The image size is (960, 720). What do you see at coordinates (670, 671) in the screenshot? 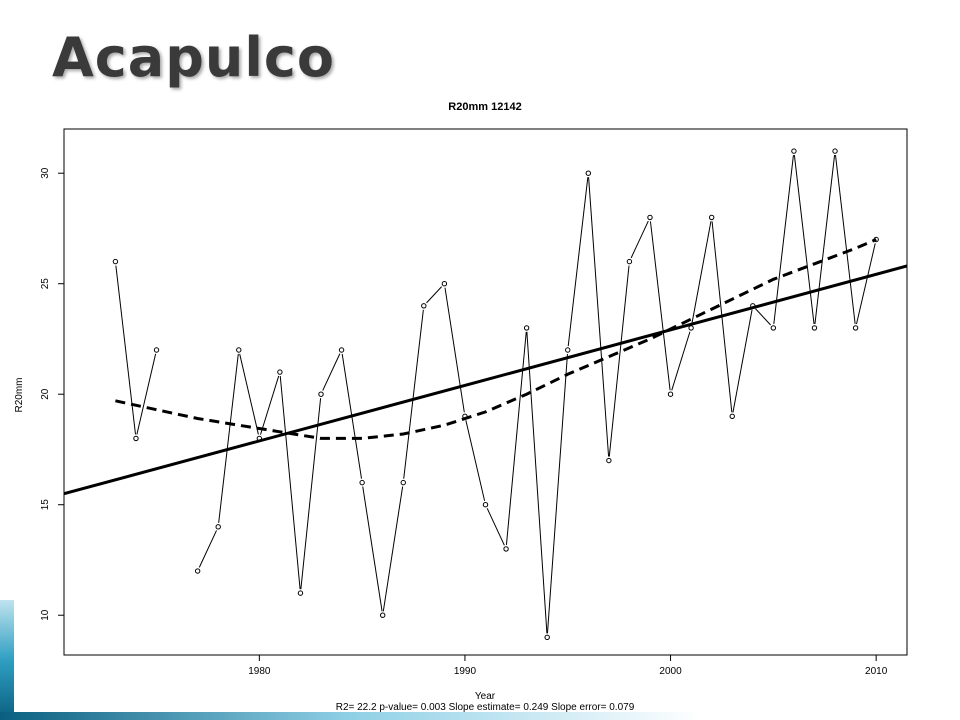
I see `x-tick-label: 2000` at bounding box center [670, 671].